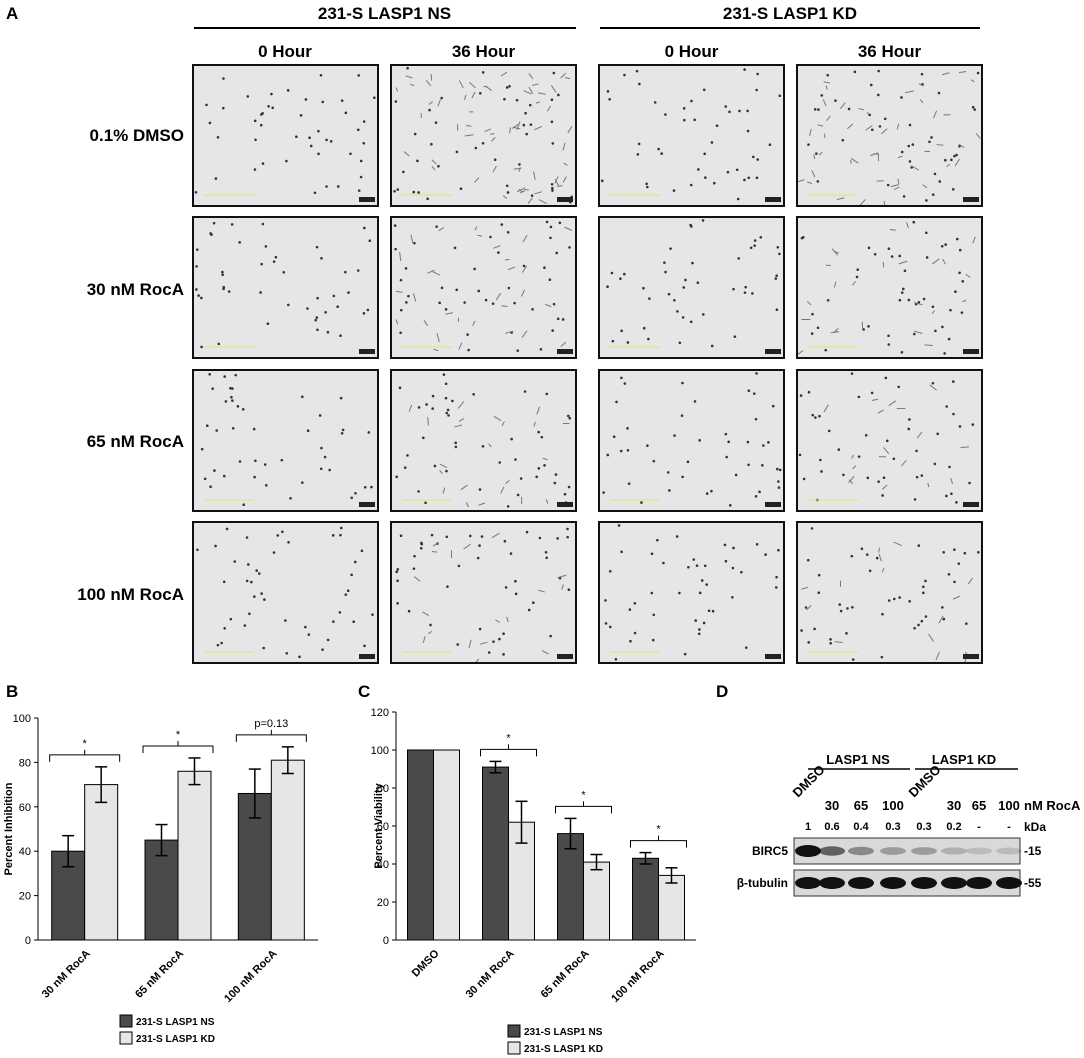 Image resolution: width=1084 pixels, height=1058 pixels. What do you see at coordinates (889, 135) in the screenshot?
I see `micrograph-dmso-kd-36h` at bounding box center [889, 135].